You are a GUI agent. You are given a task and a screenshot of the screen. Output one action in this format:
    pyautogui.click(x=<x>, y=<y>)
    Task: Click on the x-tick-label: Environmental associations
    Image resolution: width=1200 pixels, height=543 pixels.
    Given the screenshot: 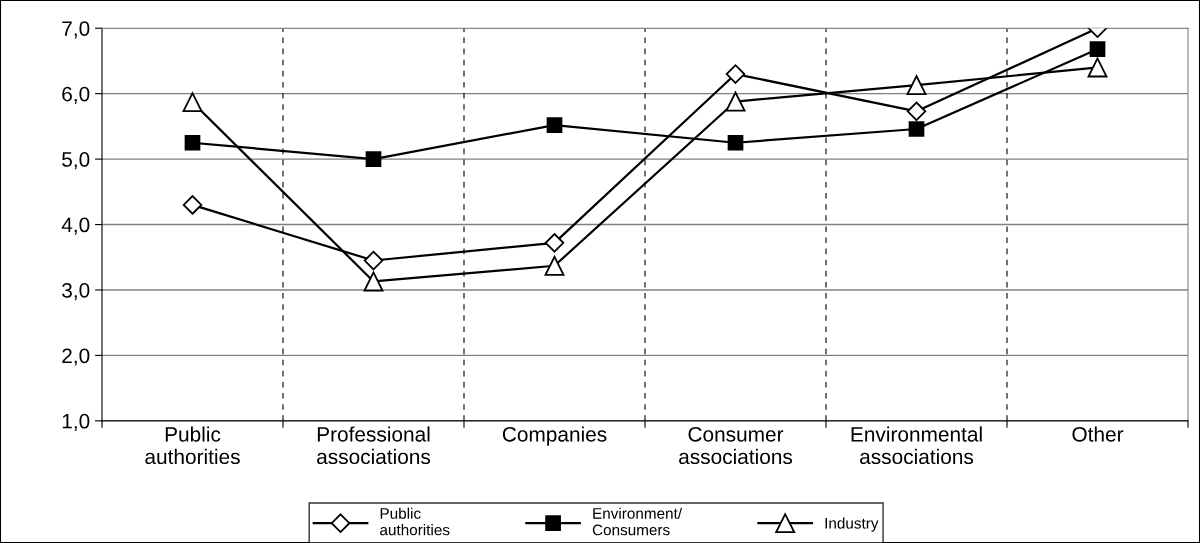 What is the action you would take?
    pyautogui.click(x=916, y=445)
    